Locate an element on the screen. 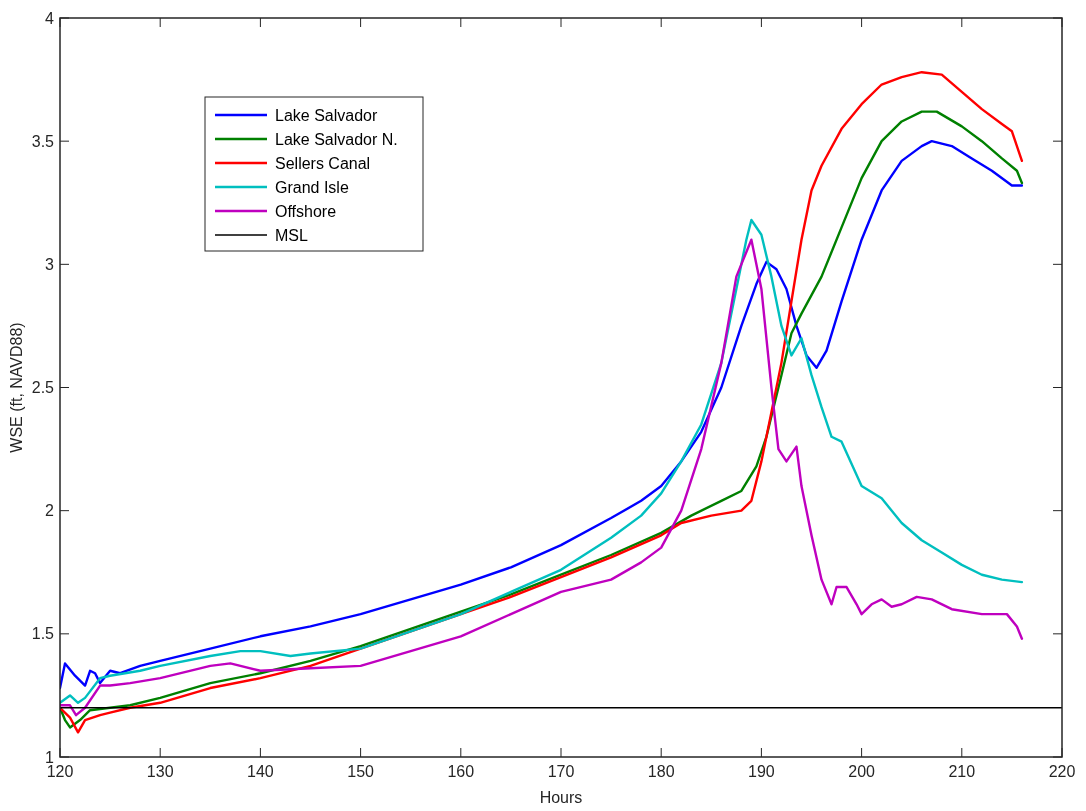 The height and width of the screenshot is (811, 1086). x-tick-label: 170 is located at coordinates (561, 771).